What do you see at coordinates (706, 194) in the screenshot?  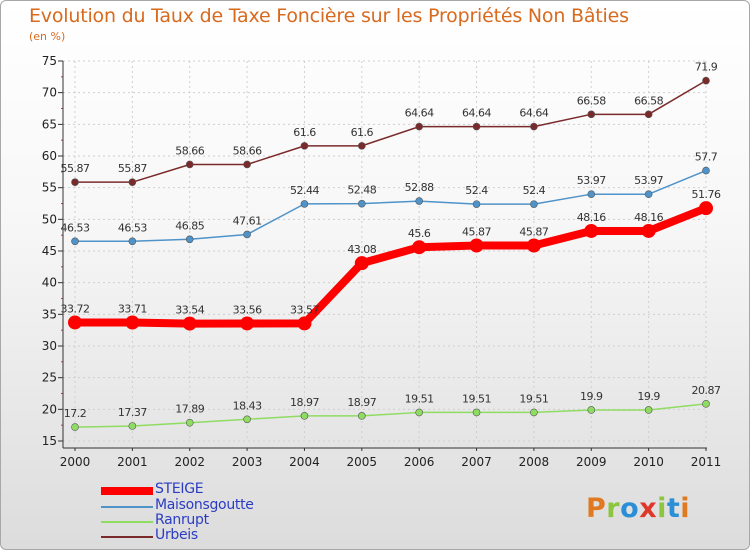 I see `data-label-steige: 51.76` at bounding box center [706, 194].